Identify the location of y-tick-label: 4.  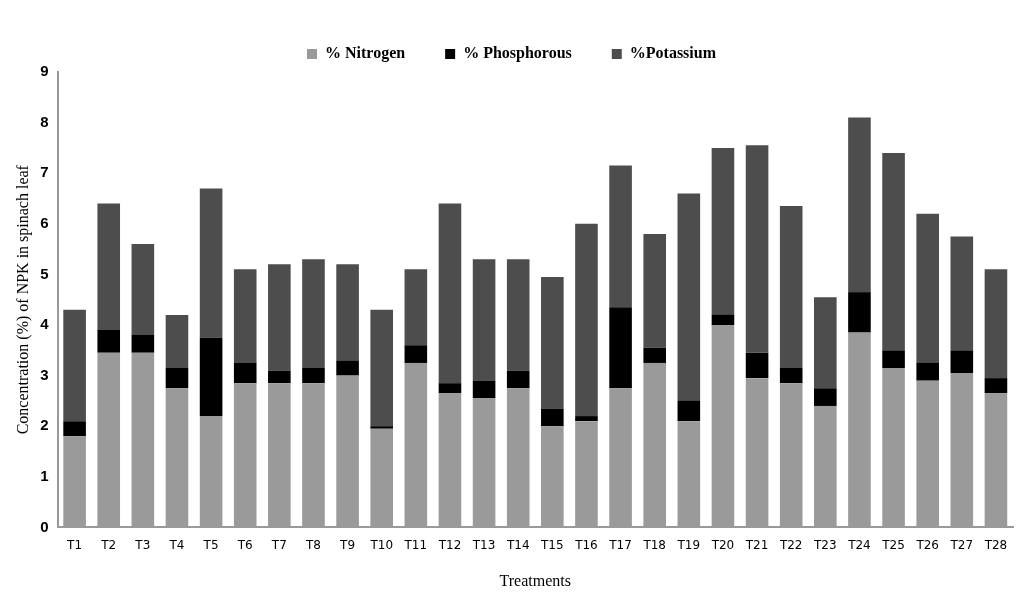
(45, 324).